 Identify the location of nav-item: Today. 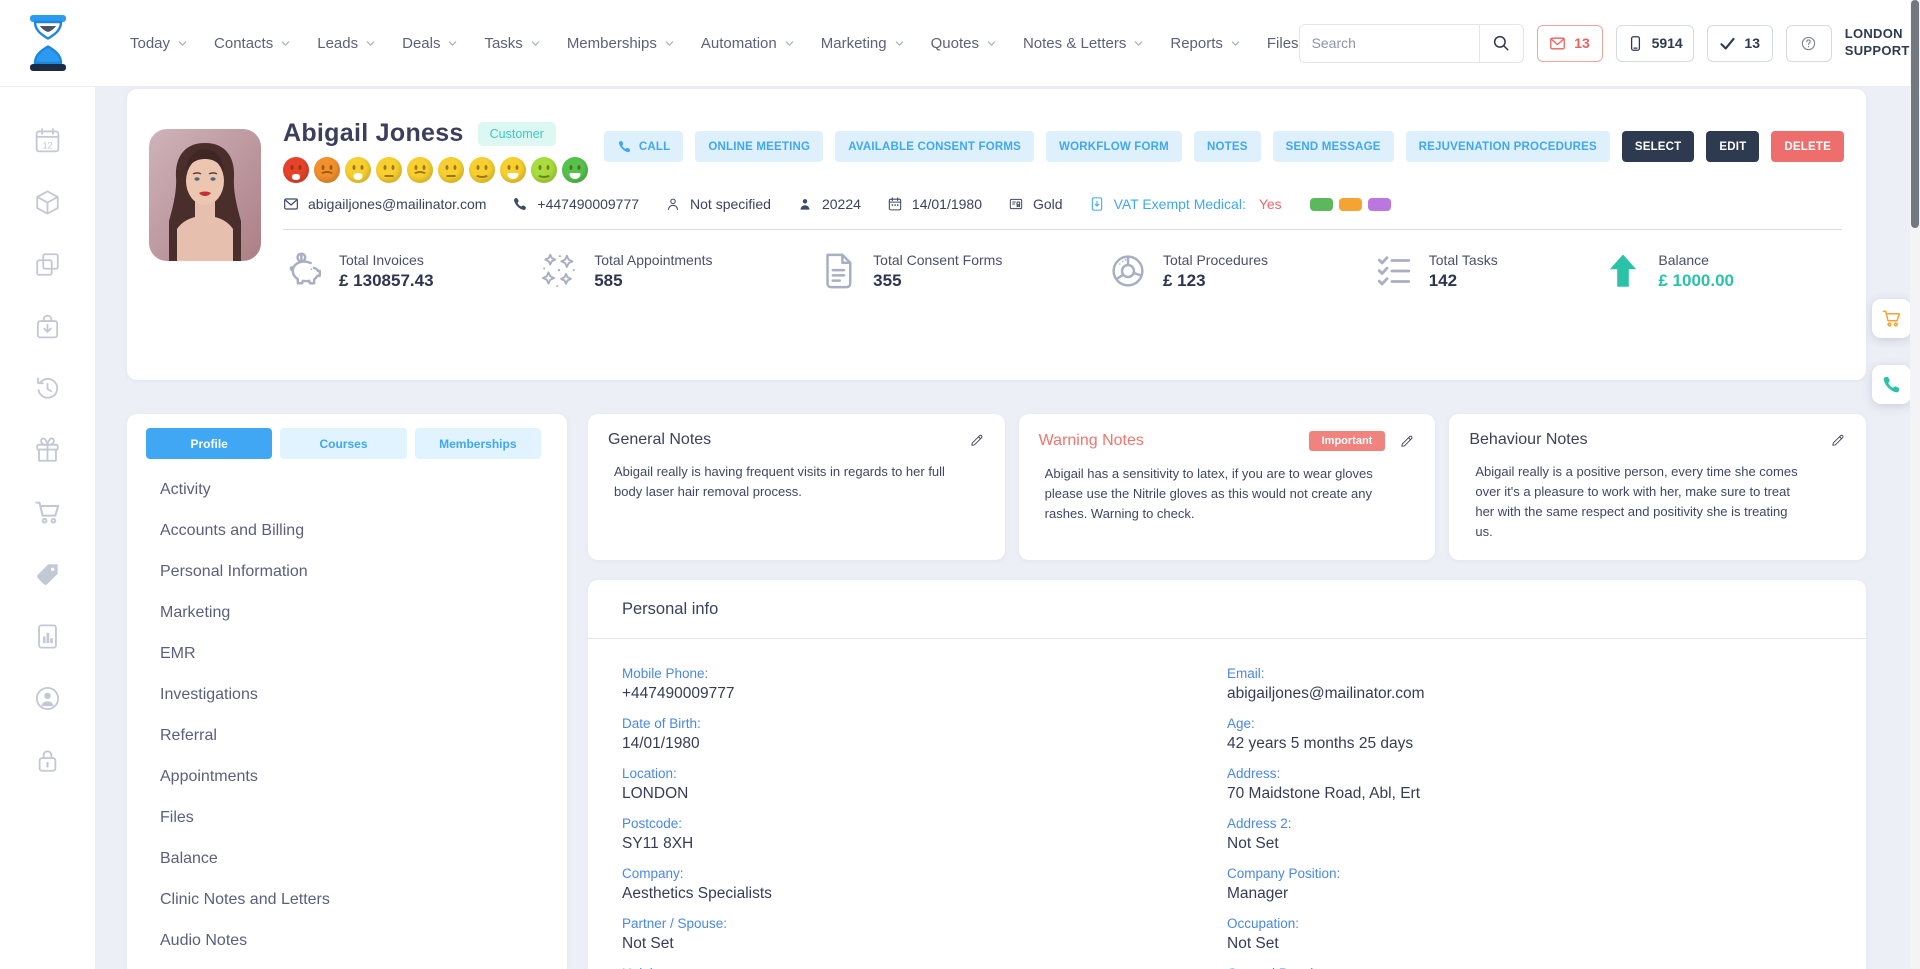
(159, 43).